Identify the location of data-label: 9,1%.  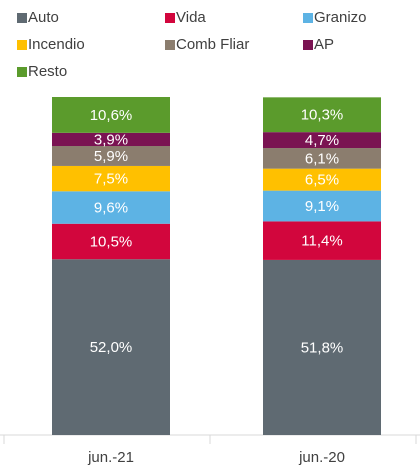
(322, 206).